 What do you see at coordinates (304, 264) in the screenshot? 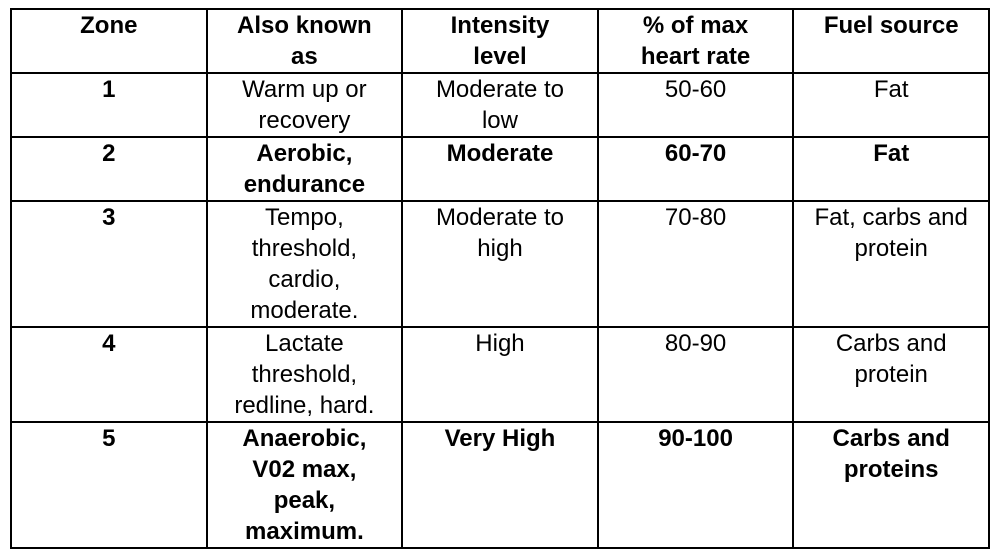
I see `table-cell: Tempo, threshold, cardio, moderate.` at bounding box center [304, 264].